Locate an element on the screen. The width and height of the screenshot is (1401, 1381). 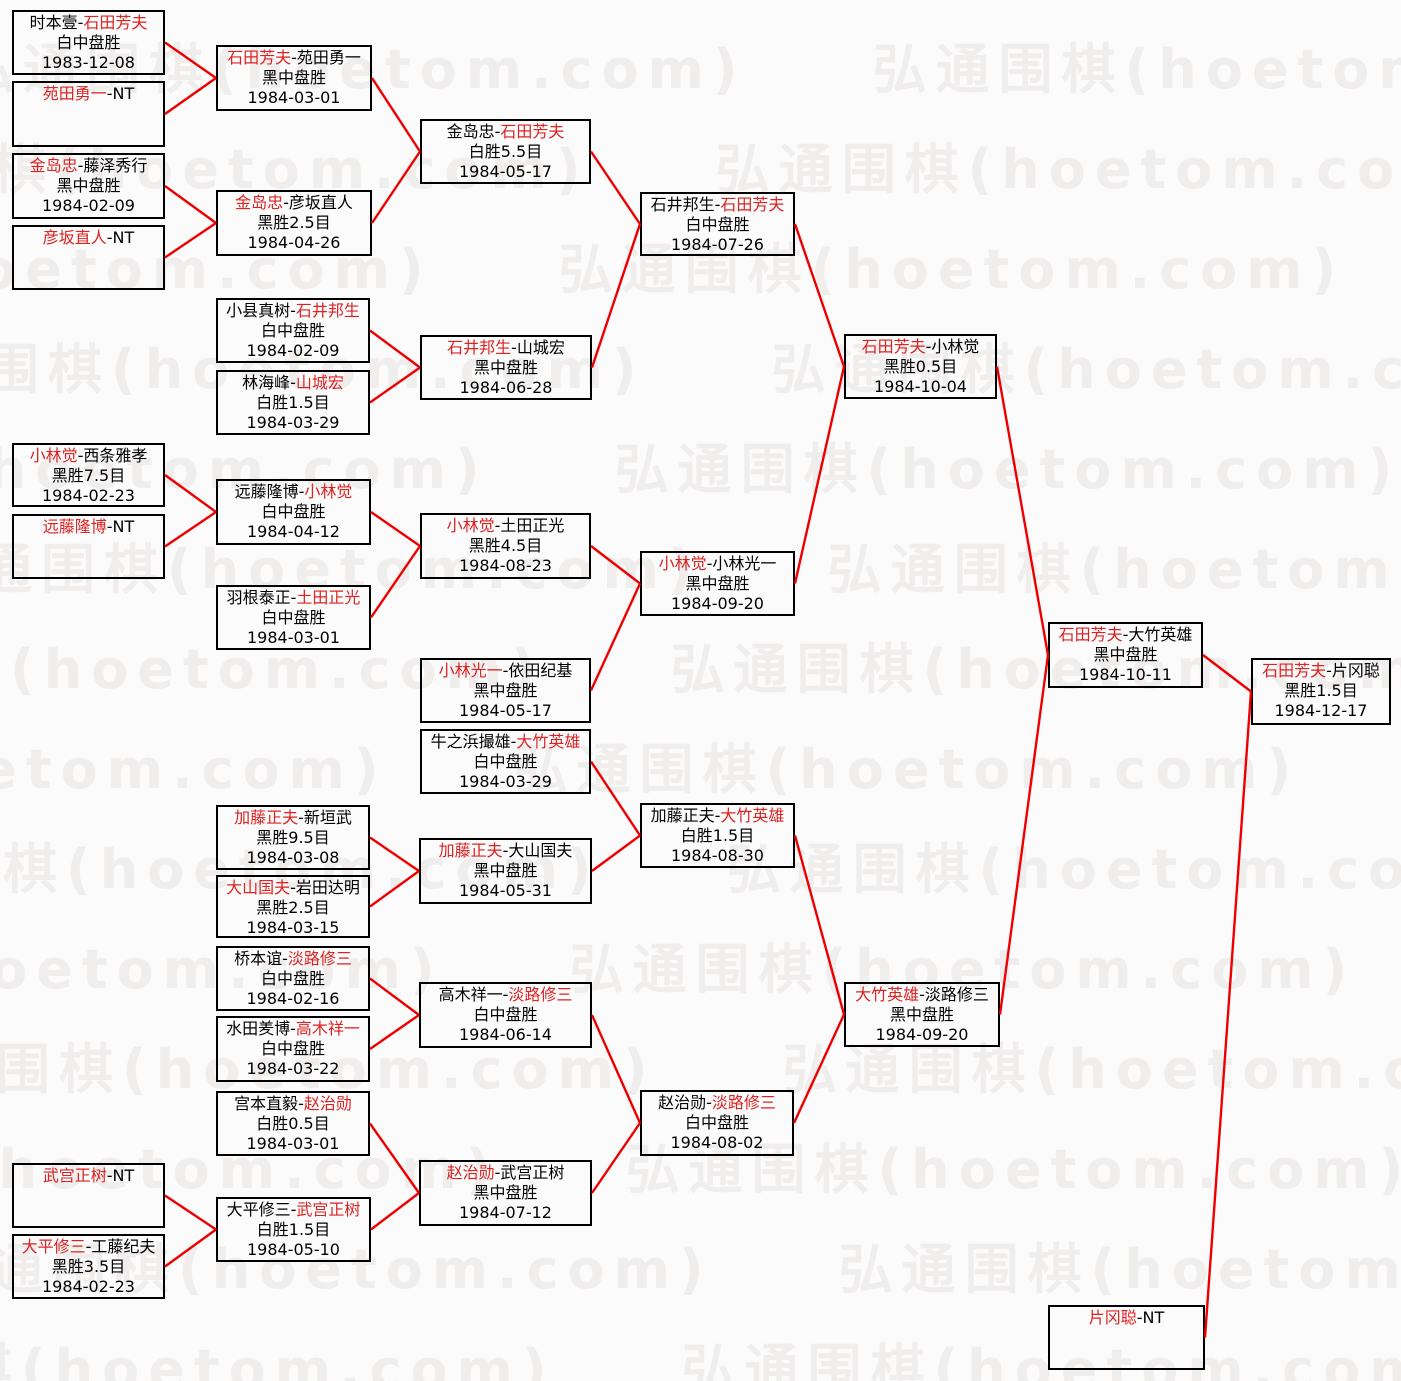
match-result: 黑胜2.5目 is located at coordinates (294, 222).